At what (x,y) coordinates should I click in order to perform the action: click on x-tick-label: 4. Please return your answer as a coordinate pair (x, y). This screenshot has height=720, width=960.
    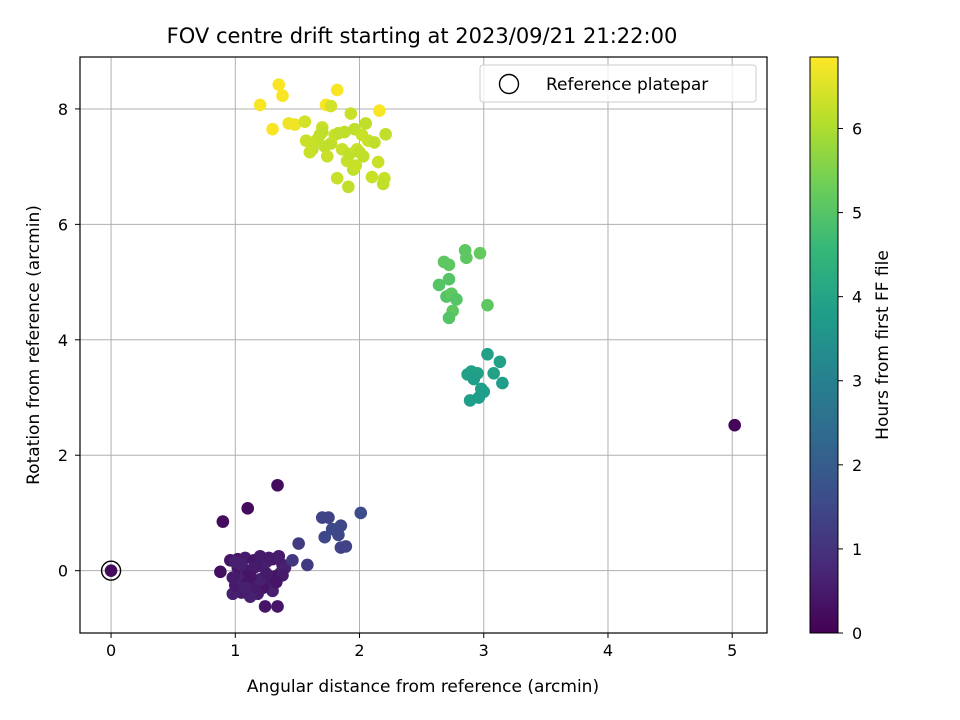
    Looking at the image, I should click on (608, 650).